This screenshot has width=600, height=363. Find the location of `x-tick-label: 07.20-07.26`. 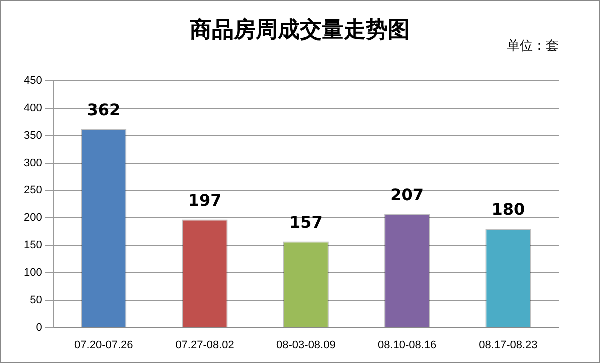

x-tick-label: 07.20-07.26 is located at coordinates (104, 345).